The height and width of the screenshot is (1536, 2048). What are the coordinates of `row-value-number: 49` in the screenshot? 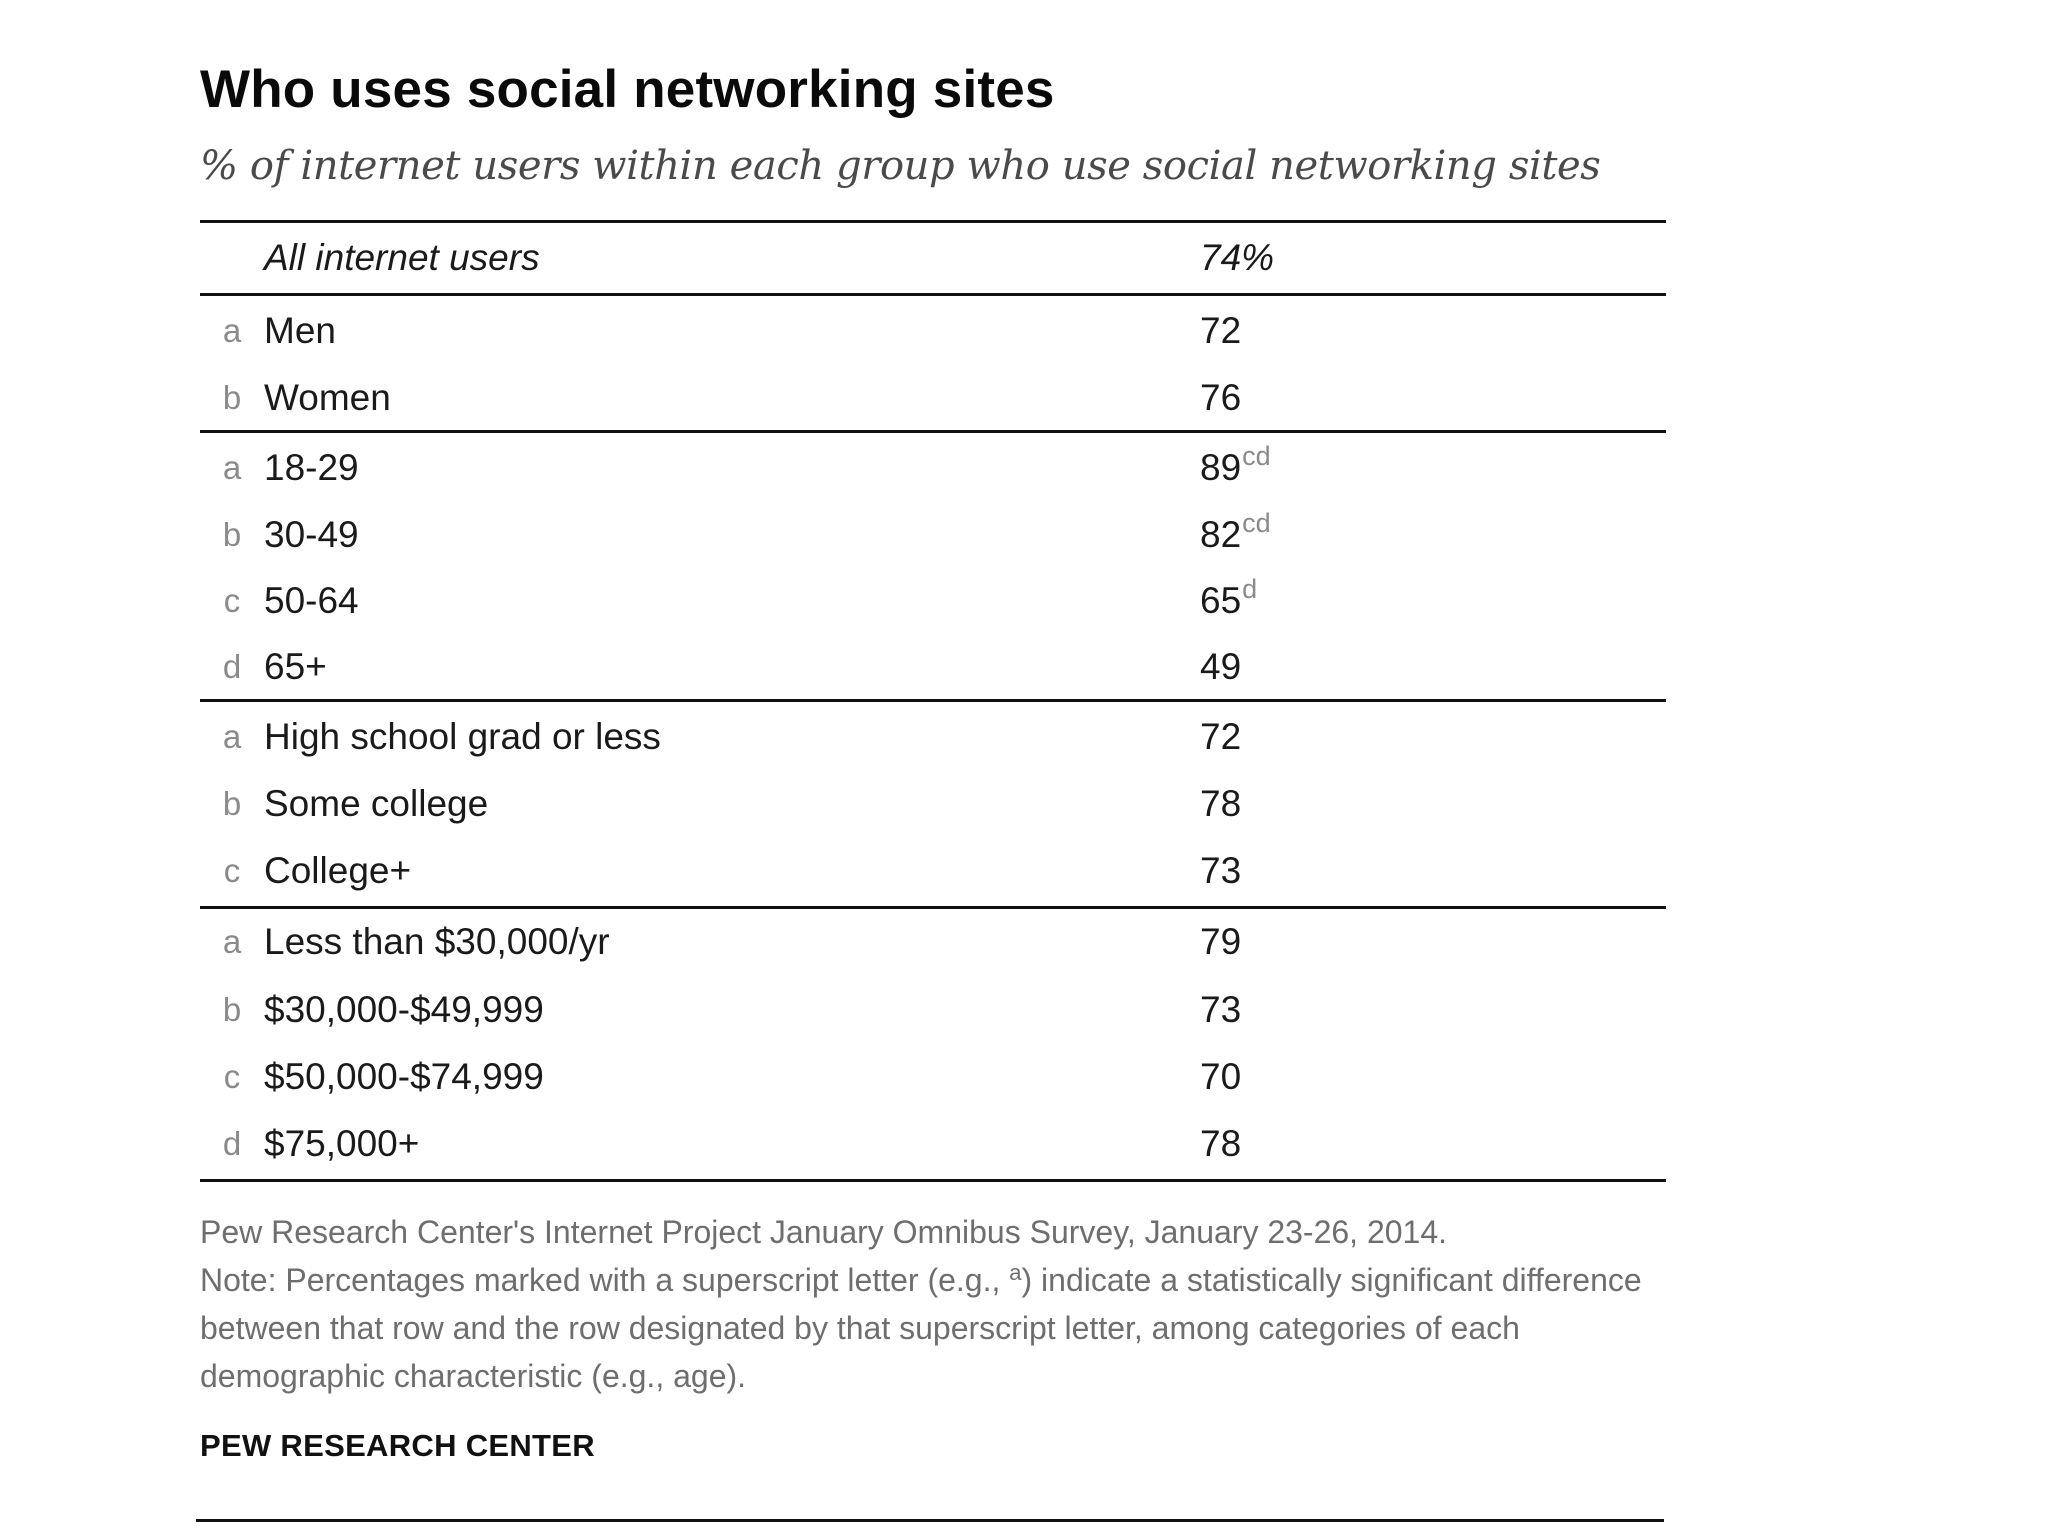 It's located at (1221, 666).